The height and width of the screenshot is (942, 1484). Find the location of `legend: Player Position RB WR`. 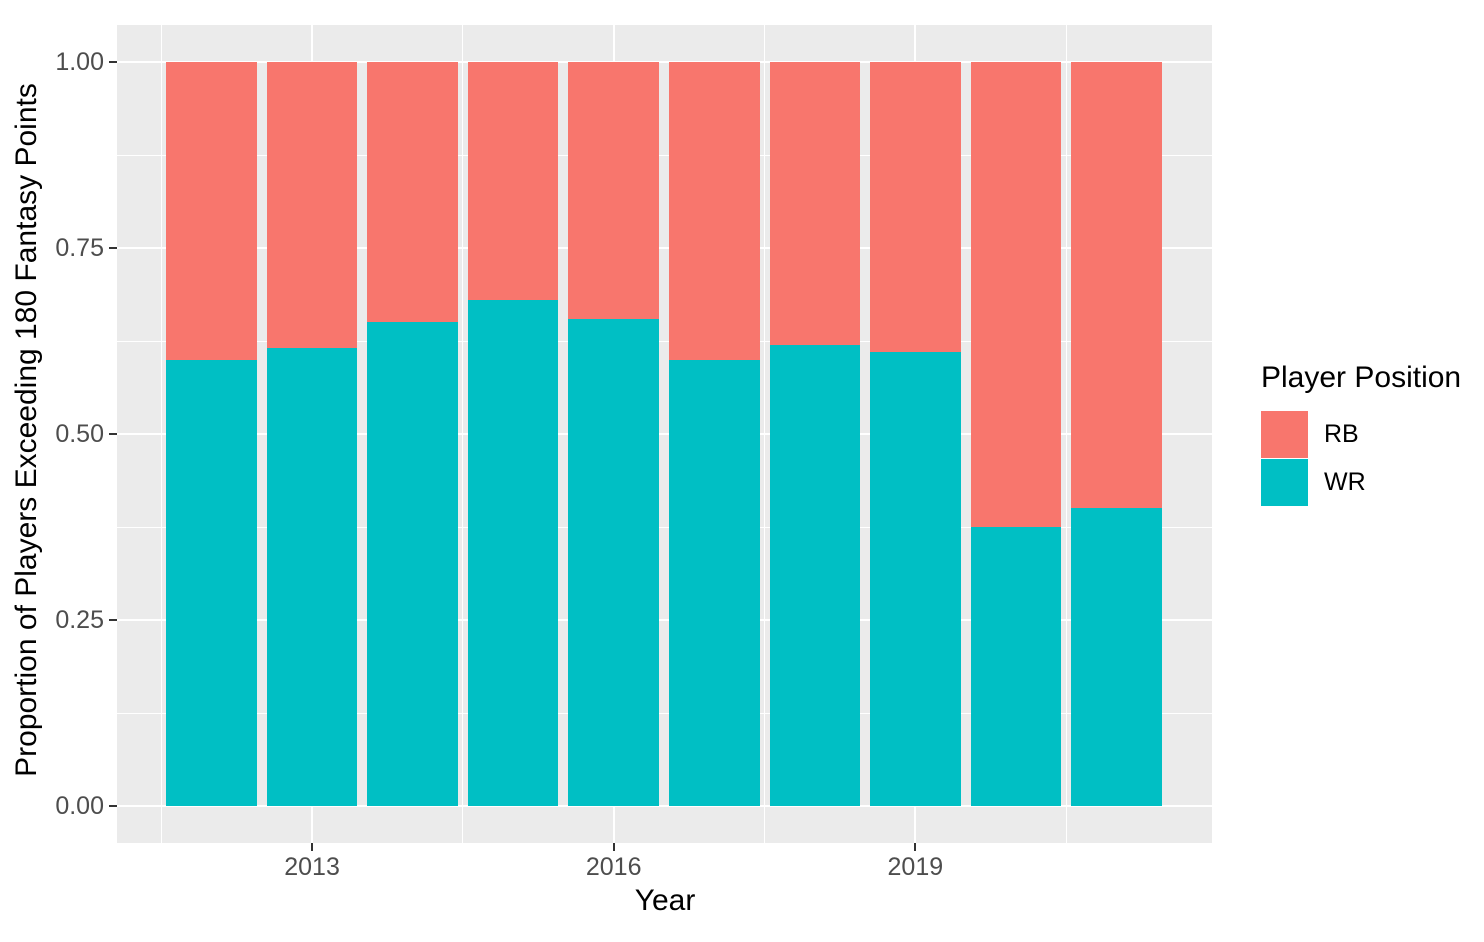

legend: Player Position RB WR is located at coordinates (1361, 434).